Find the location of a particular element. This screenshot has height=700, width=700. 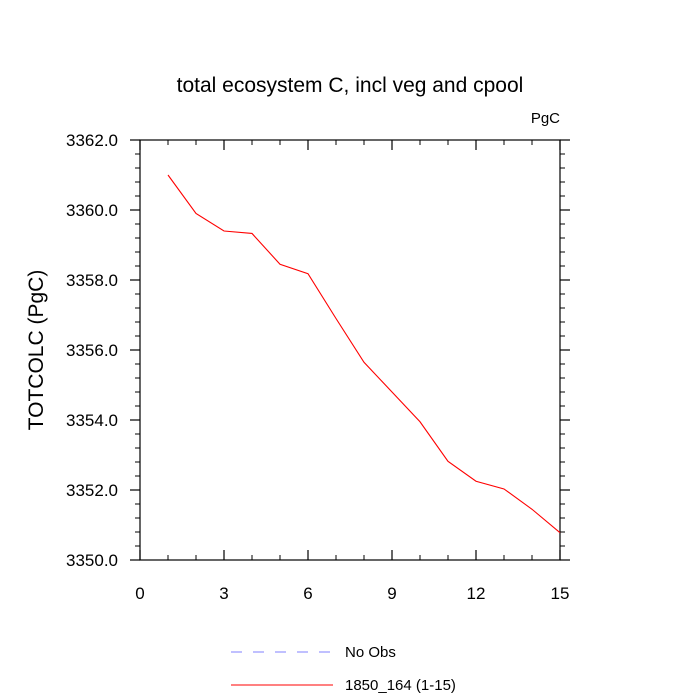

x-tick-label: 6 is located at coordinates (307, 593).